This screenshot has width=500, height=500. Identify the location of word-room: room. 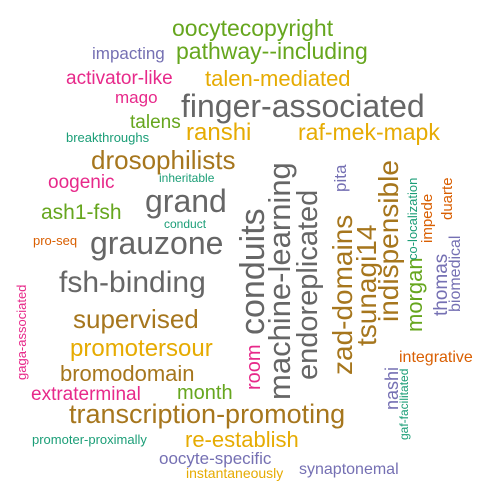
(254, 367).